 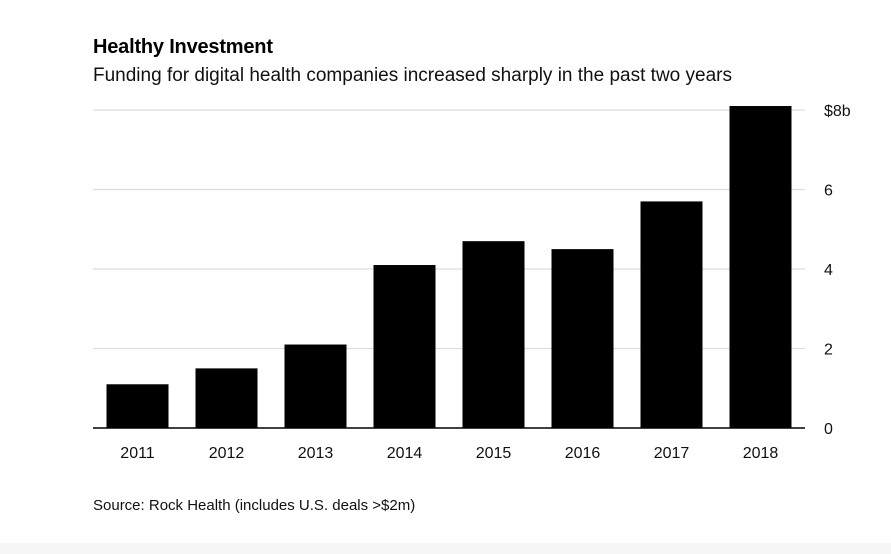 I want to click on x-tick-label: 2017, so click(x=672, y=453).